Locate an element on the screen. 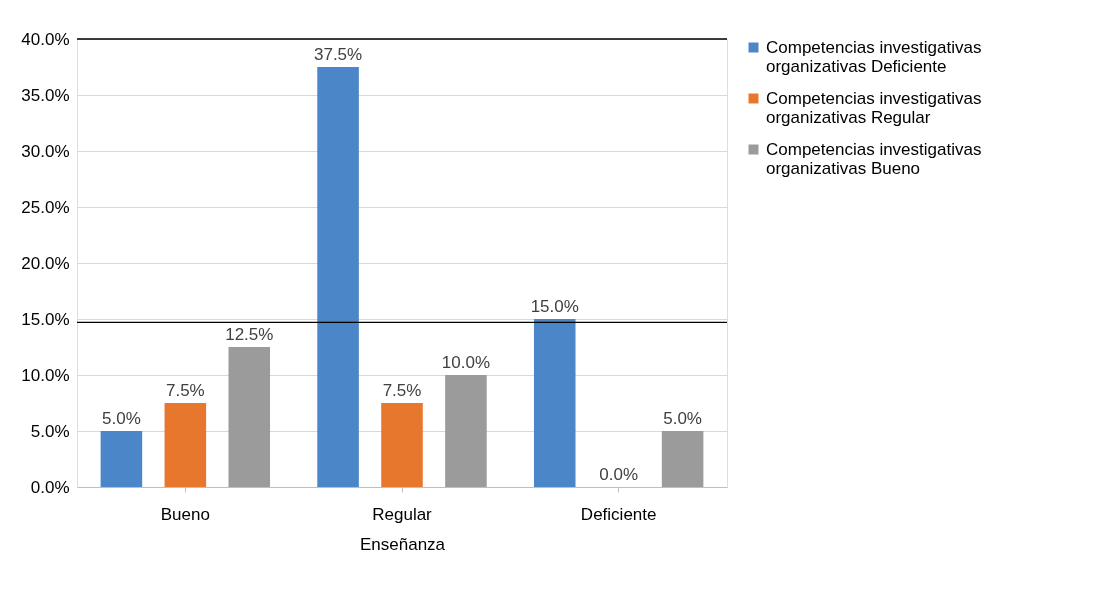 This screenshot has width=1114, height=592. y-tick-label: 20.0% is located at coordinates (45, 263).